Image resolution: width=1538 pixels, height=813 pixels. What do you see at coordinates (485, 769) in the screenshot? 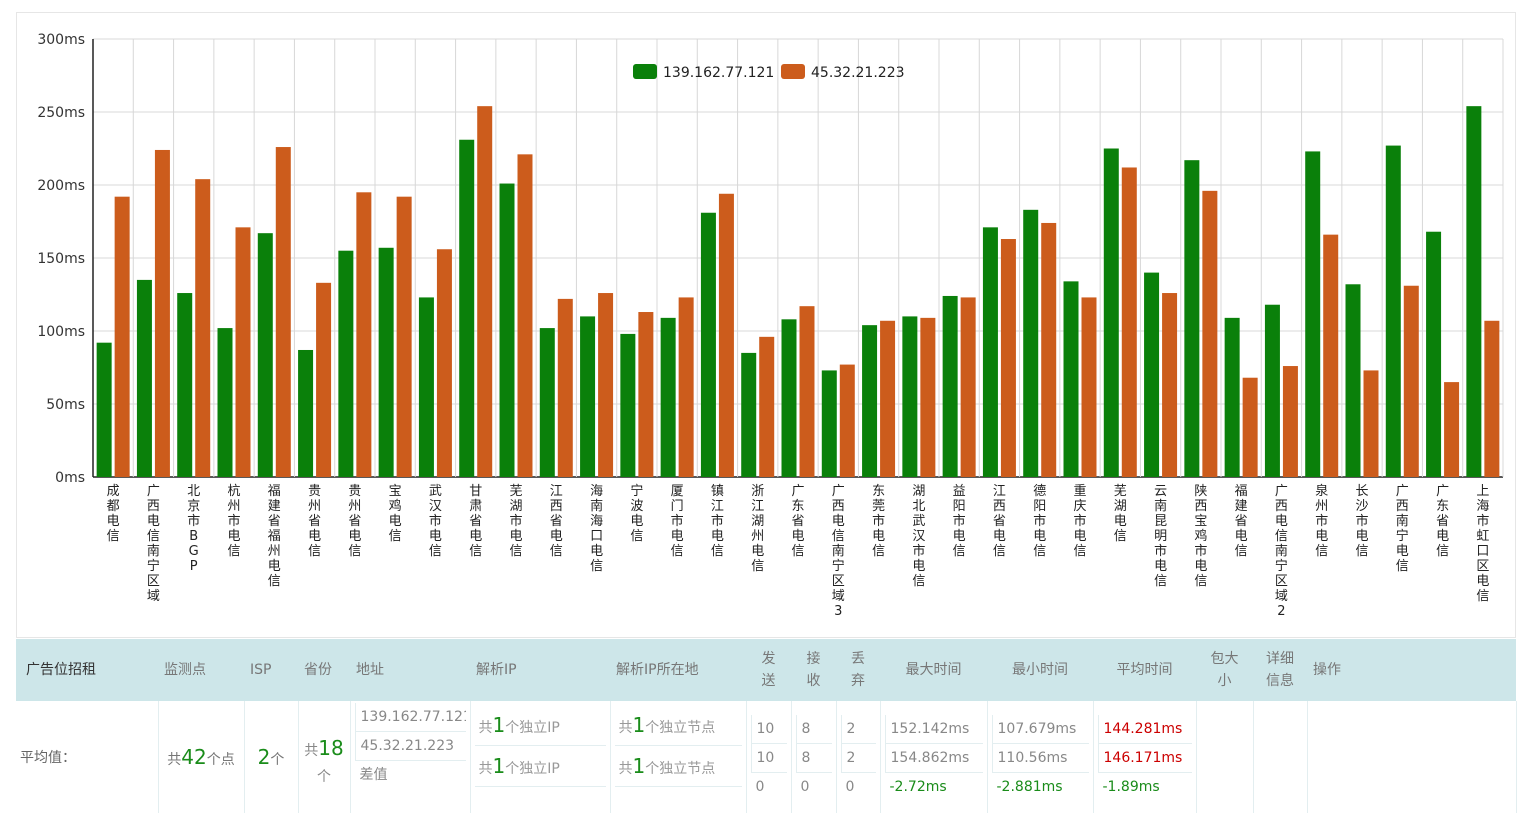
I see `resolved-ip-2-prefix: 共` at bounding box center [485, 769].